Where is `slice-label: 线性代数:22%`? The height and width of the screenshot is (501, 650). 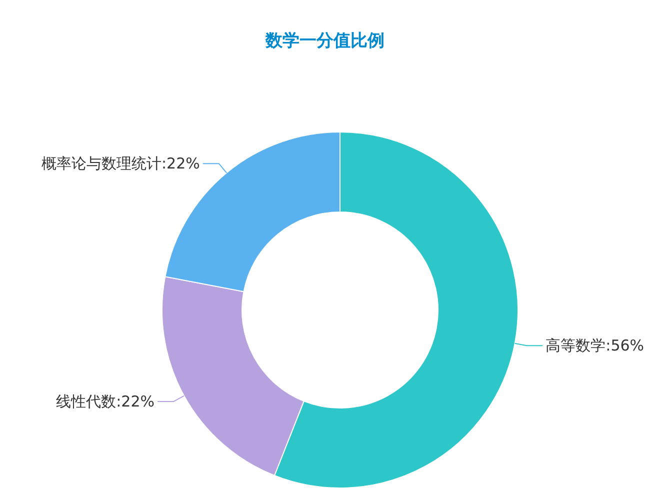
slice-label: 线性代数:22% is located at coordinates (105, 401).